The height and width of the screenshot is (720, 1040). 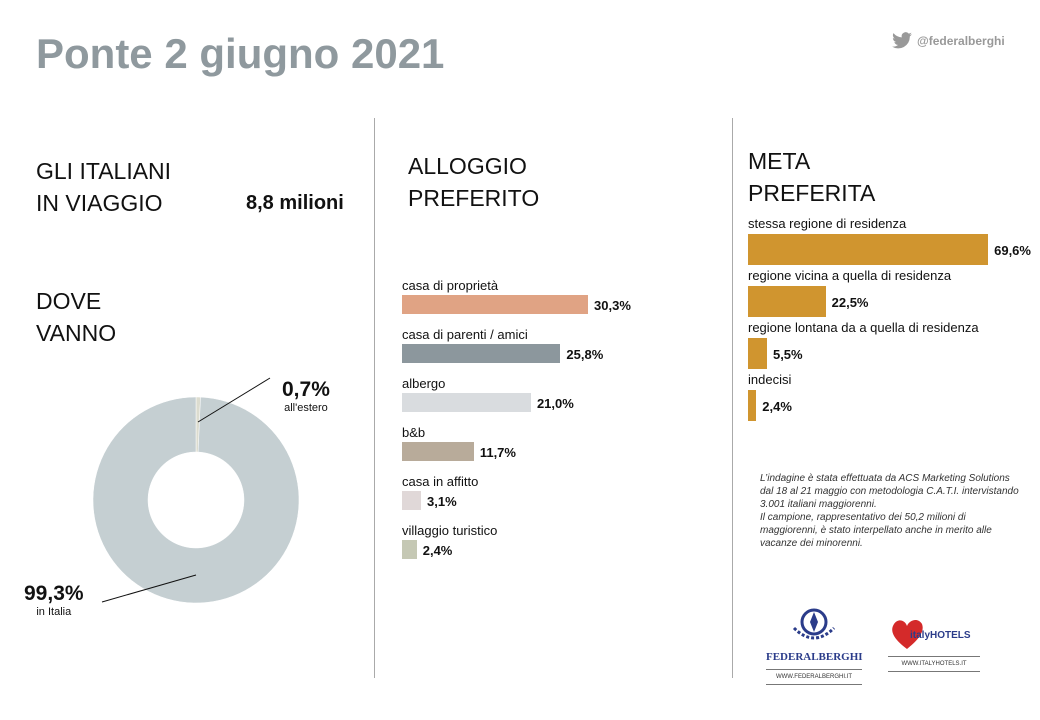 I want to click on twitter-bird-icon, so click(x=902, y=40).